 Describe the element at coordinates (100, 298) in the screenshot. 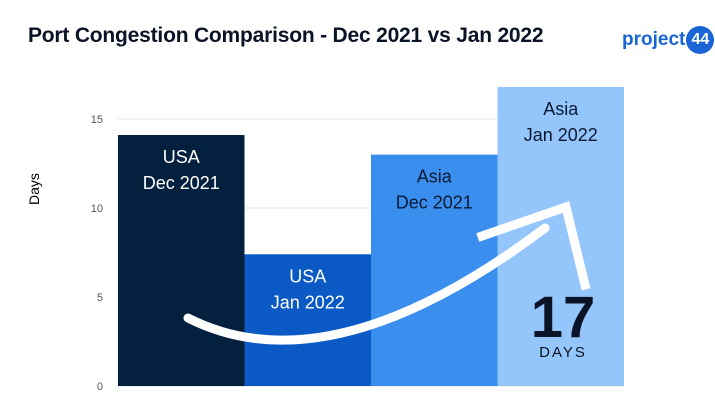

I see `y-tick-label: 5` at that location.